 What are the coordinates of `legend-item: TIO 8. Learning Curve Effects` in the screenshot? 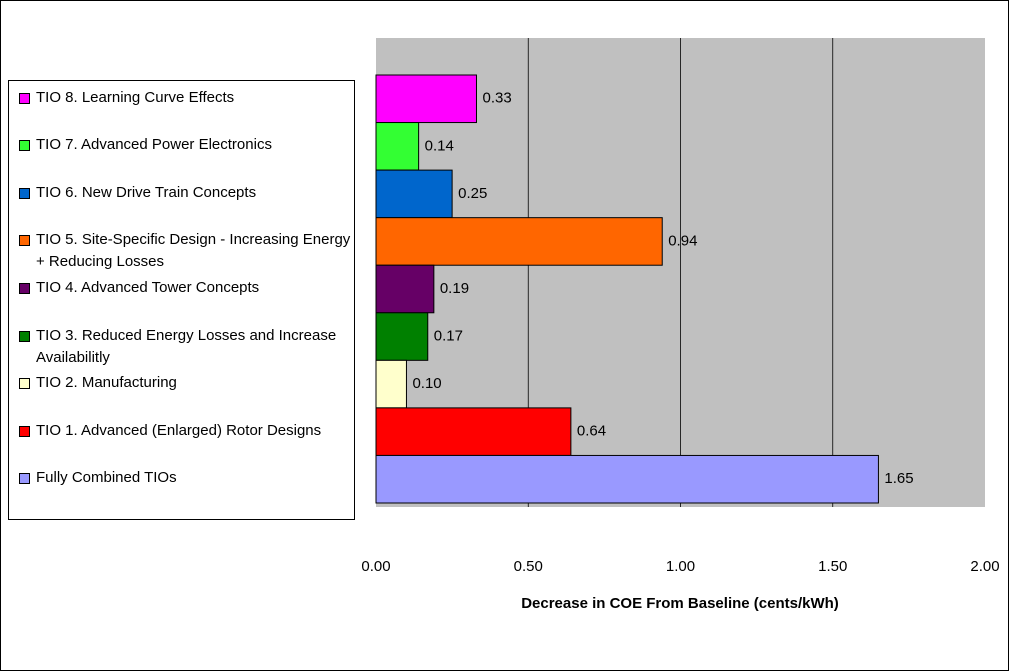 It's located at (186, 98).